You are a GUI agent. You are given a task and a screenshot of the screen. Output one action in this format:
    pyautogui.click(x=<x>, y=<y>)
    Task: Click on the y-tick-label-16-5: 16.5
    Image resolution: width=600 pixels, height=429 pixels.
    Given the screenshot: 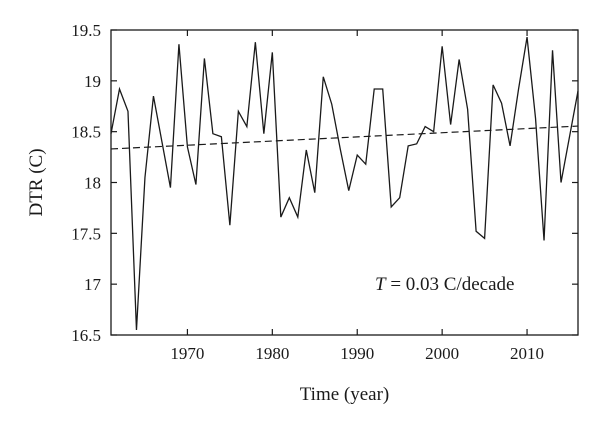 What is the action you would take?
    pyautogui.click(x=86, y=335)
    